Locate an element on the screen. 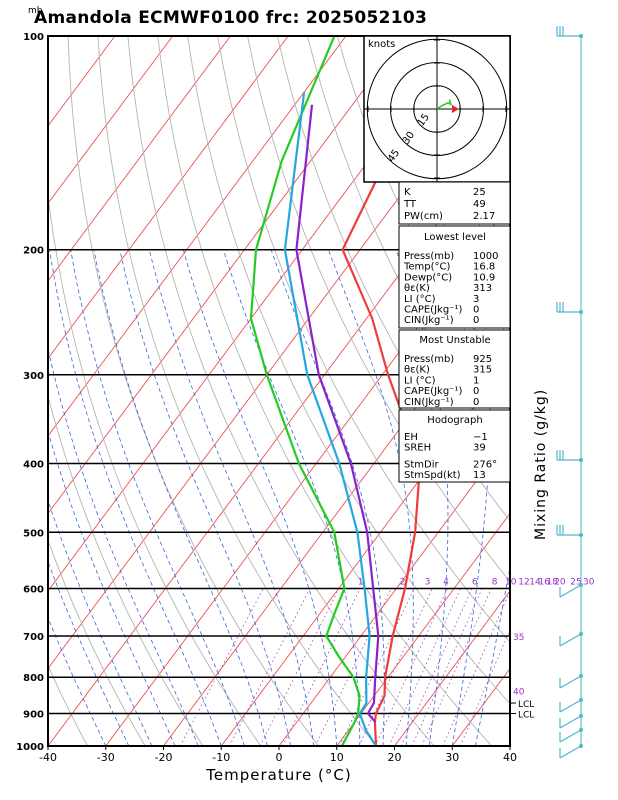 This screenshot has height=800, width=618. info-row-label: Temp(°C) is located at coordinates (427, 267).